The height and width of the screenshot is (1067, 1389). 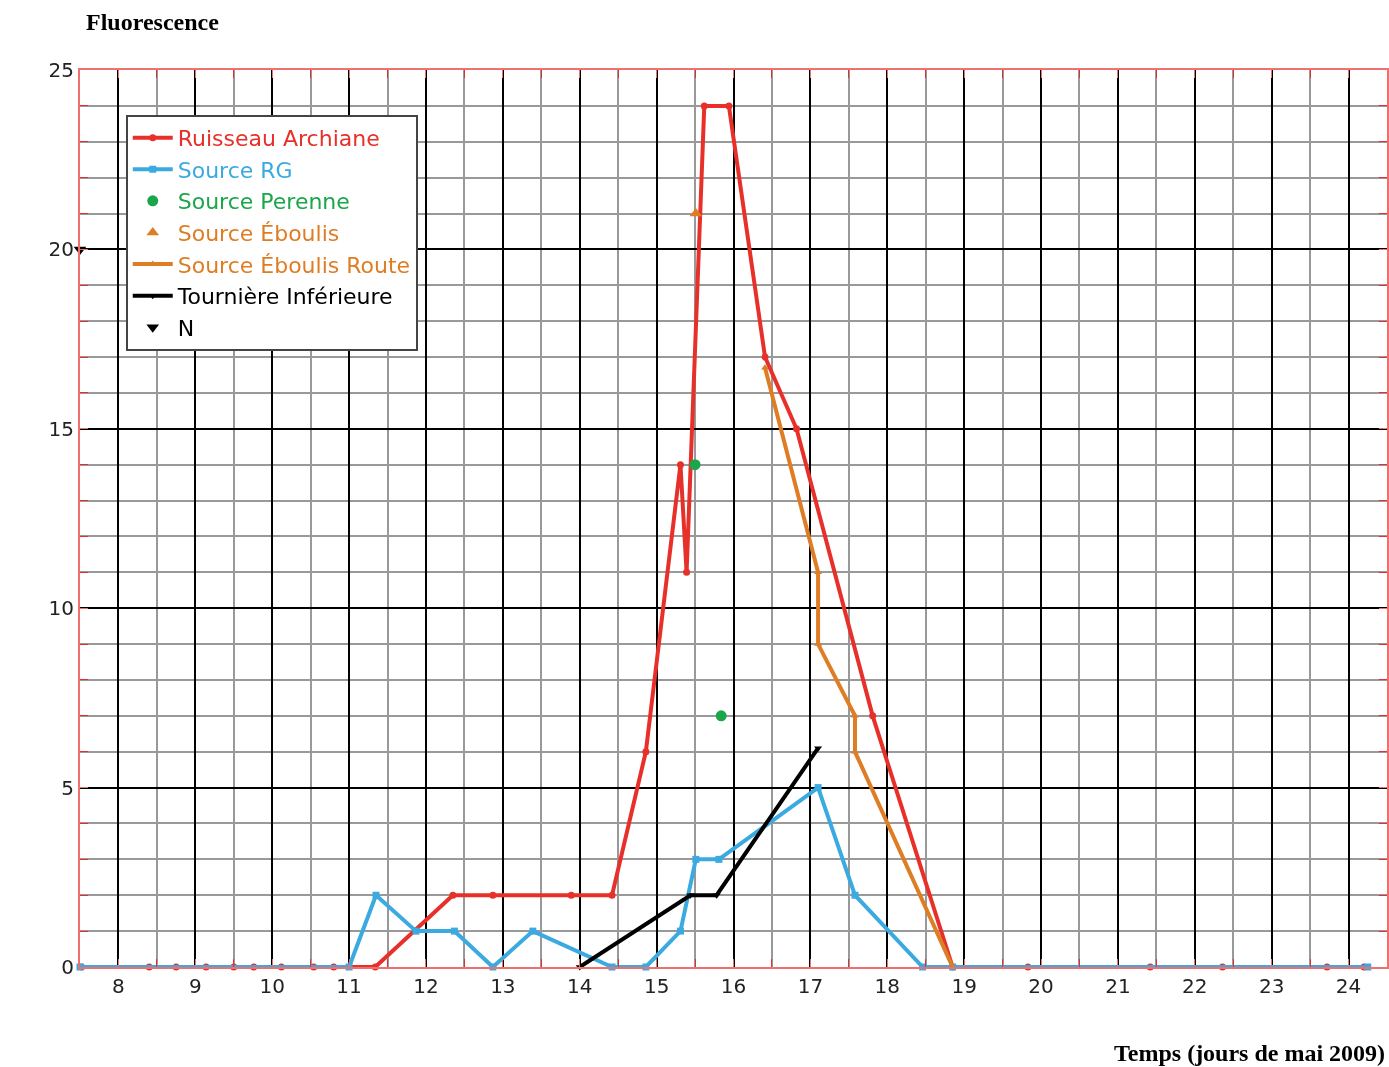 I want to click on x-tick-label: 14, so click(x=580, y=986).